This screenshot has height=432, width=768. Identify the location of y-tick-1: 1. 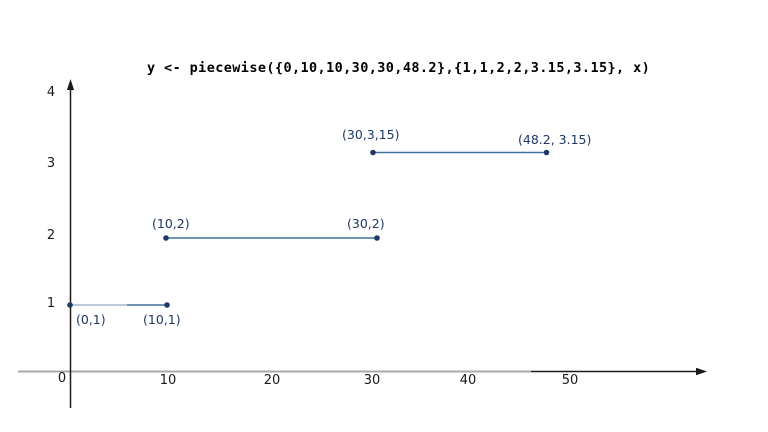
(51, 303).